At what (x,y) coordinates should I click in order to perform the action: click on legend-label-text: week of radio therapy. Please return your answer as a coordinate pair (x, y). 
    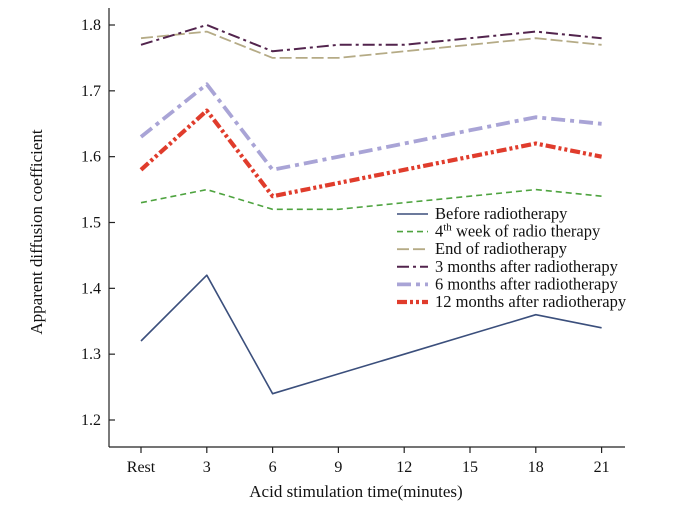
    Looking at the image, I should click on (526, 231).